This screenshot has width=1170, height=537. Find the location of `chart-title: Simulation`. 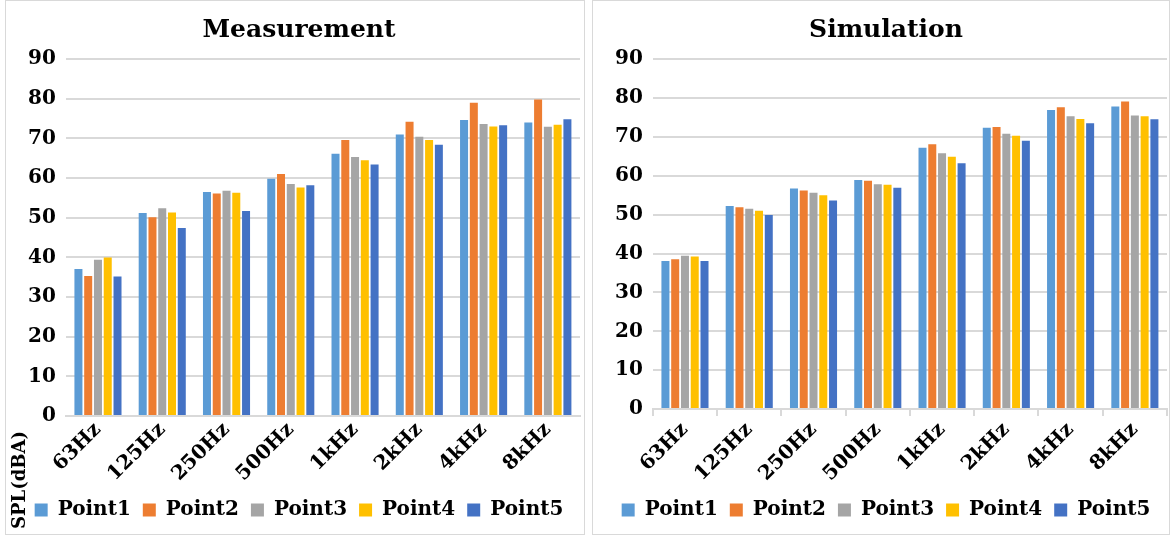

chart-title: Simulation is located at coordinates (886, 28).